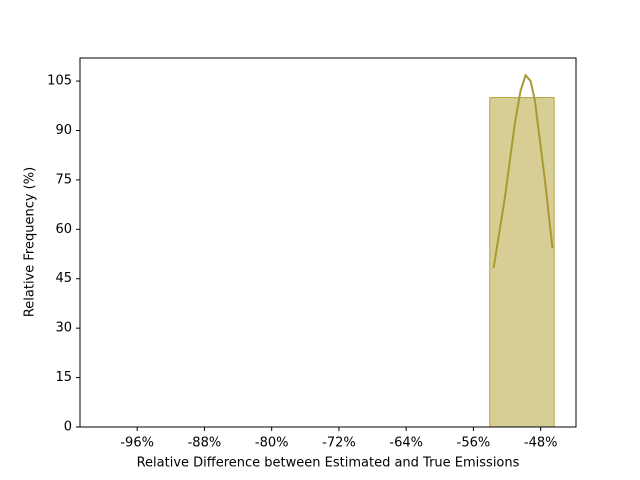 The width and height of the screenshot is (640, 480). What do you see at coordinates (205, 443) in the screenshot?
I see `x-tick-label: -88%` at bounding box center [205, 443].